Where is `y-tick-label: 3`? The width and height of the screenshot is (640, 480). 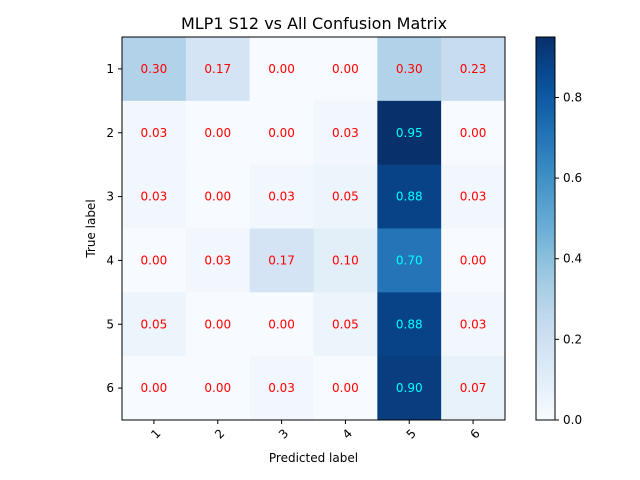 y-tick-label: 3 is located at coordinates (110, 197).